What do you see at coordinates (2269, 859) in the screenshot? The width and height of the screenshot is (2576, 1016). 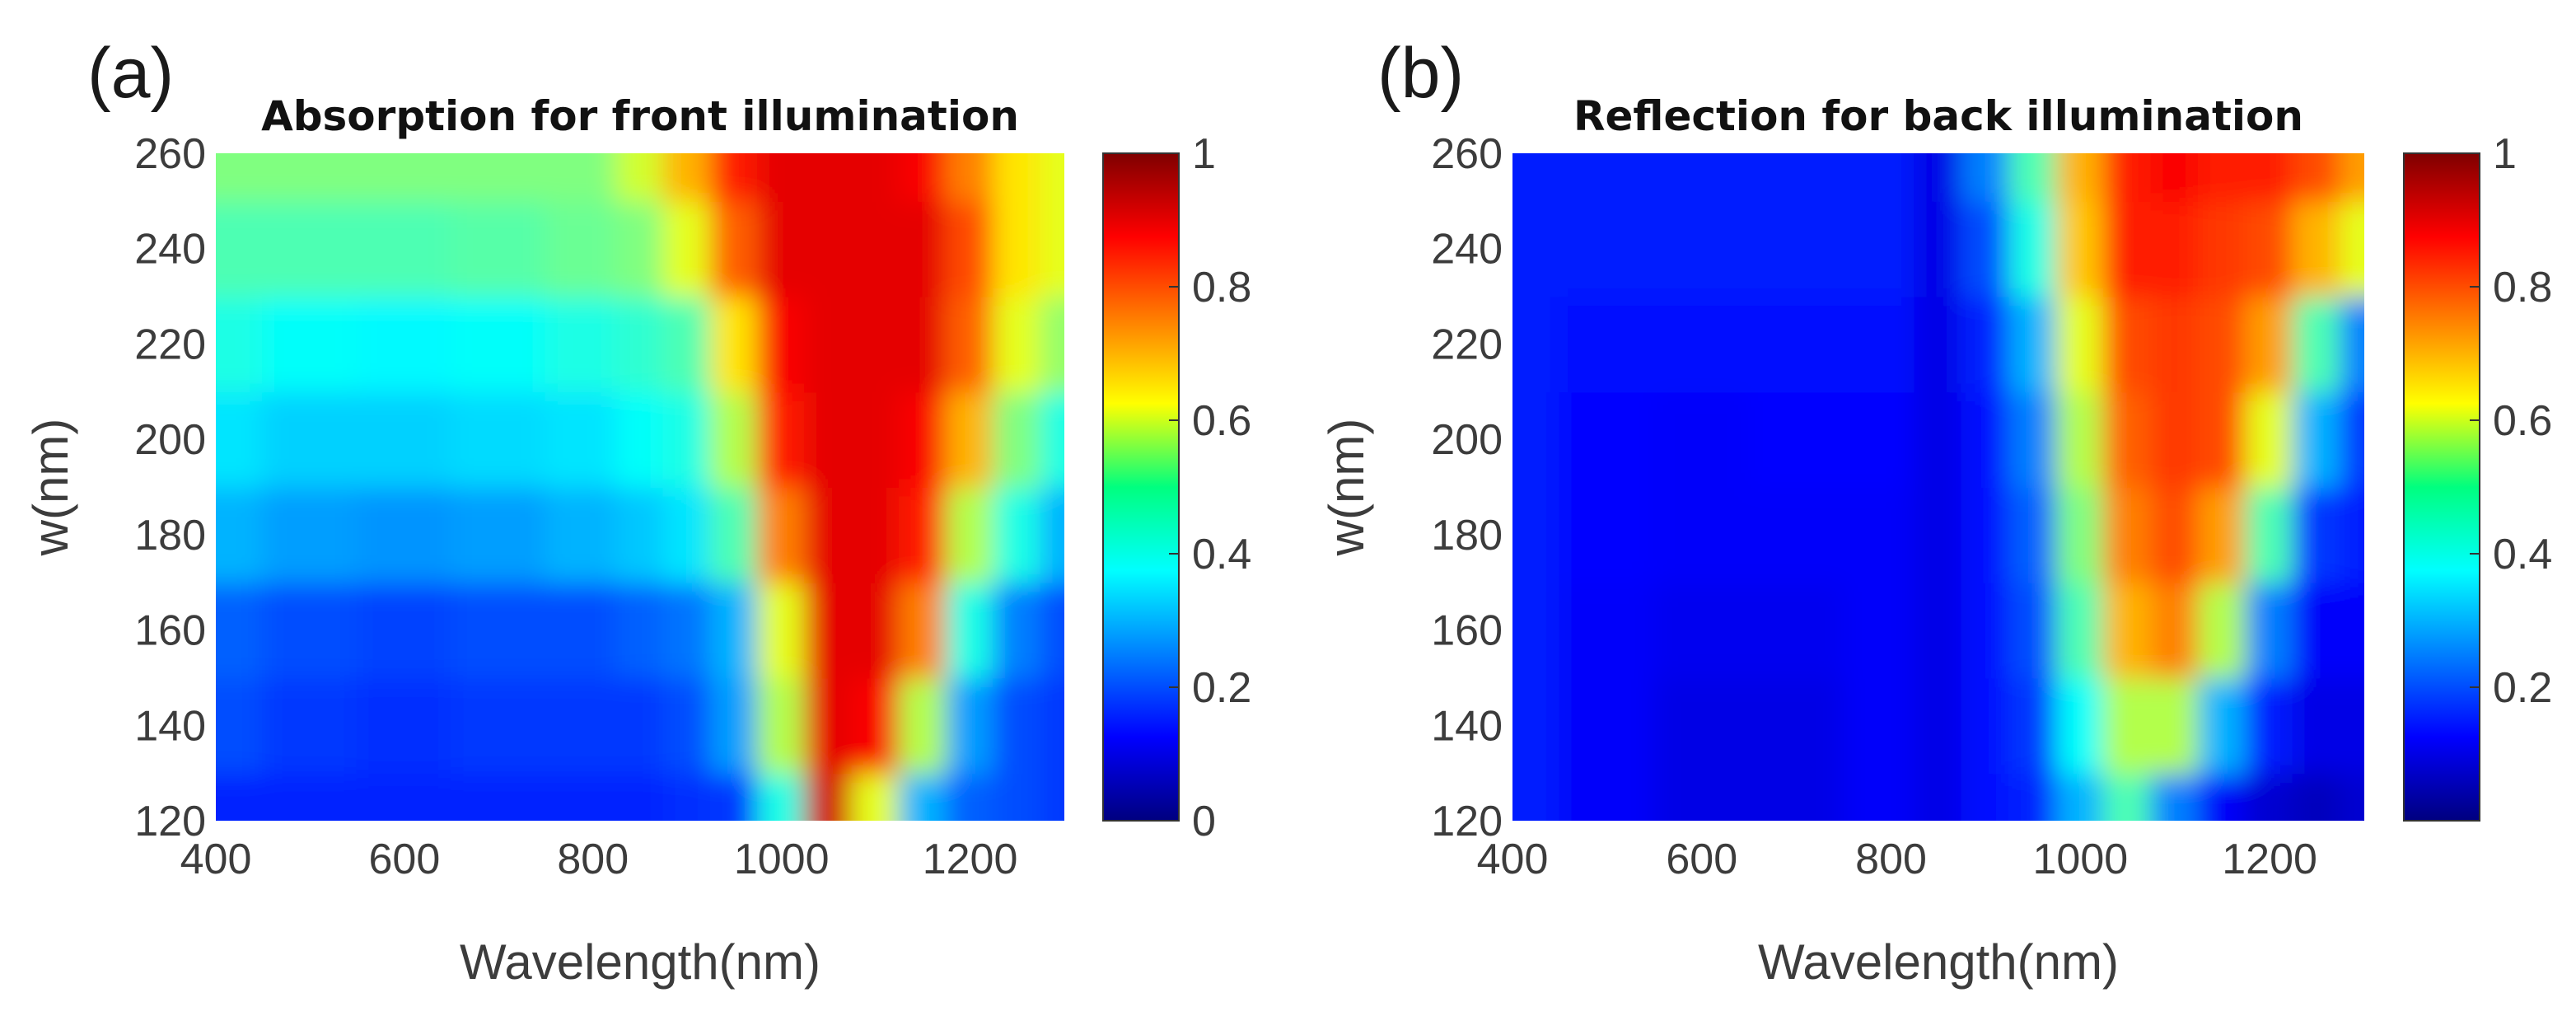 I see `x-tick-label: 1200` at bounding box center [2269, 859].